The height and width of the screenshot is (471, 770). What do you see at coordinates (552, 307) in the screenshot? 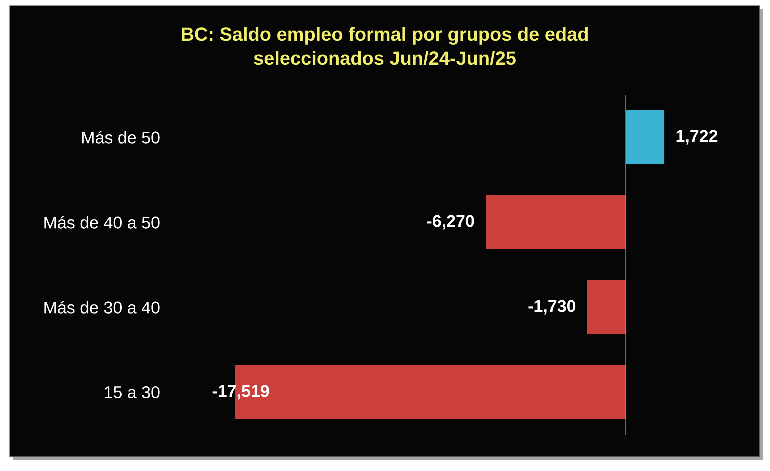
I see `data-label: -1,730` at bounding box center [552, 307].